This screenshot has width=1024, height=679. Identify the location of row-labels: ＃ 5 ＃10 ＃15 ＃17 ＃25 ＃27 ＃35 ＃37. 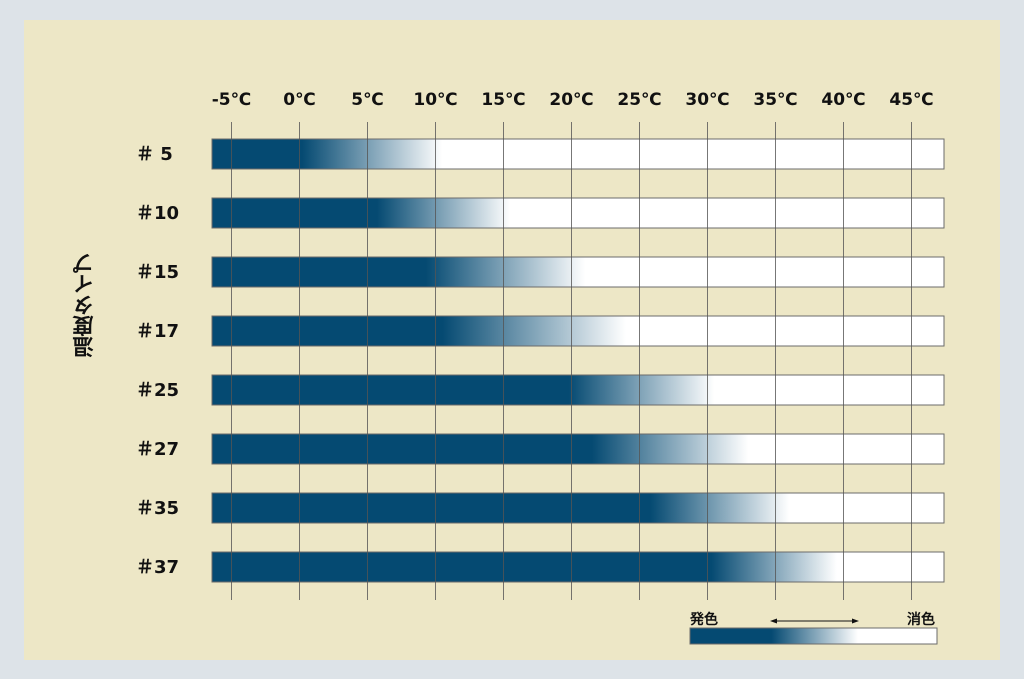
(157, 361).